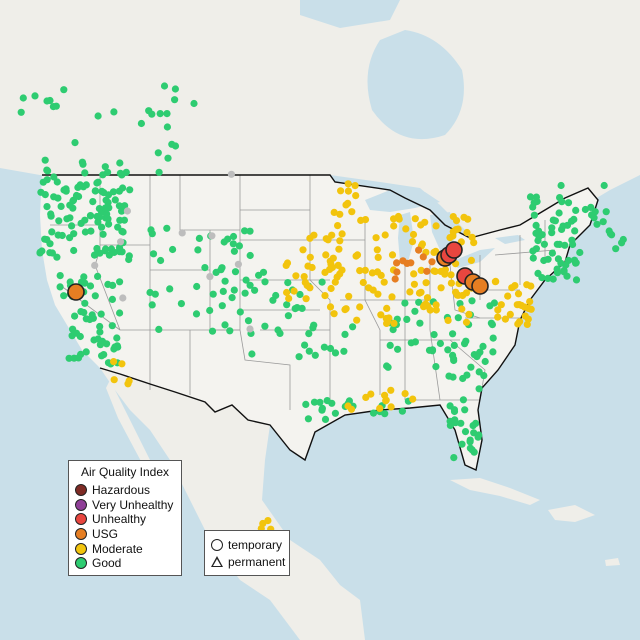 The image size is (640, 640). What do you see at coordinates (125, 563) in the screenshot?
I see `legend-item-good: Good` at bounding box center [125, 563].